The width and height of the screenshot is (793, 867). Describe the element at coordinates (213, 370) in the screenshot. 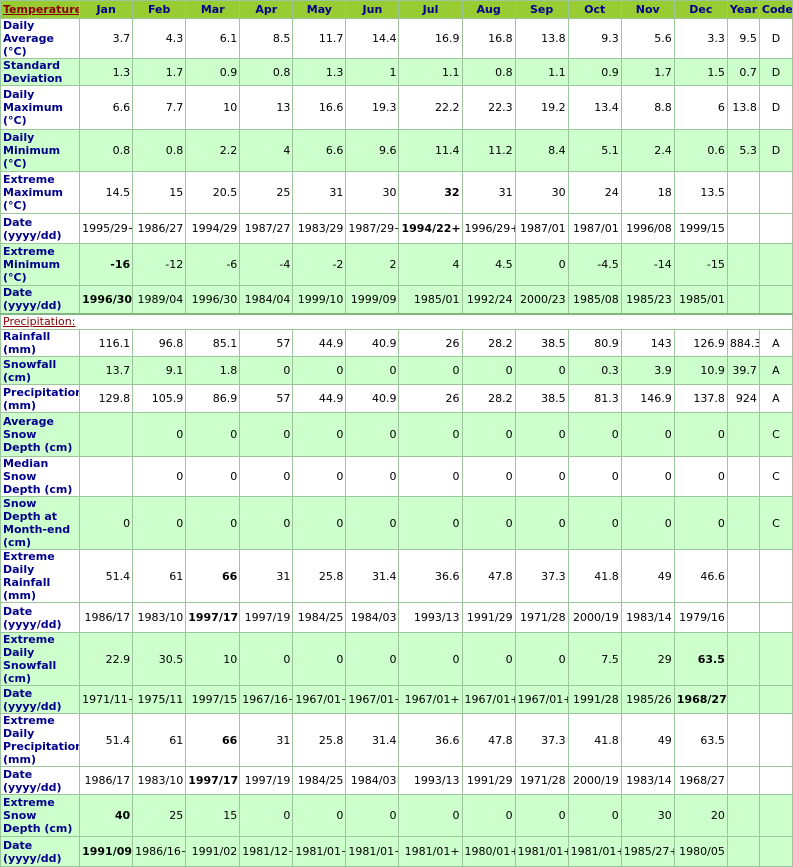

I see `value-cell: 1.8` at that location.